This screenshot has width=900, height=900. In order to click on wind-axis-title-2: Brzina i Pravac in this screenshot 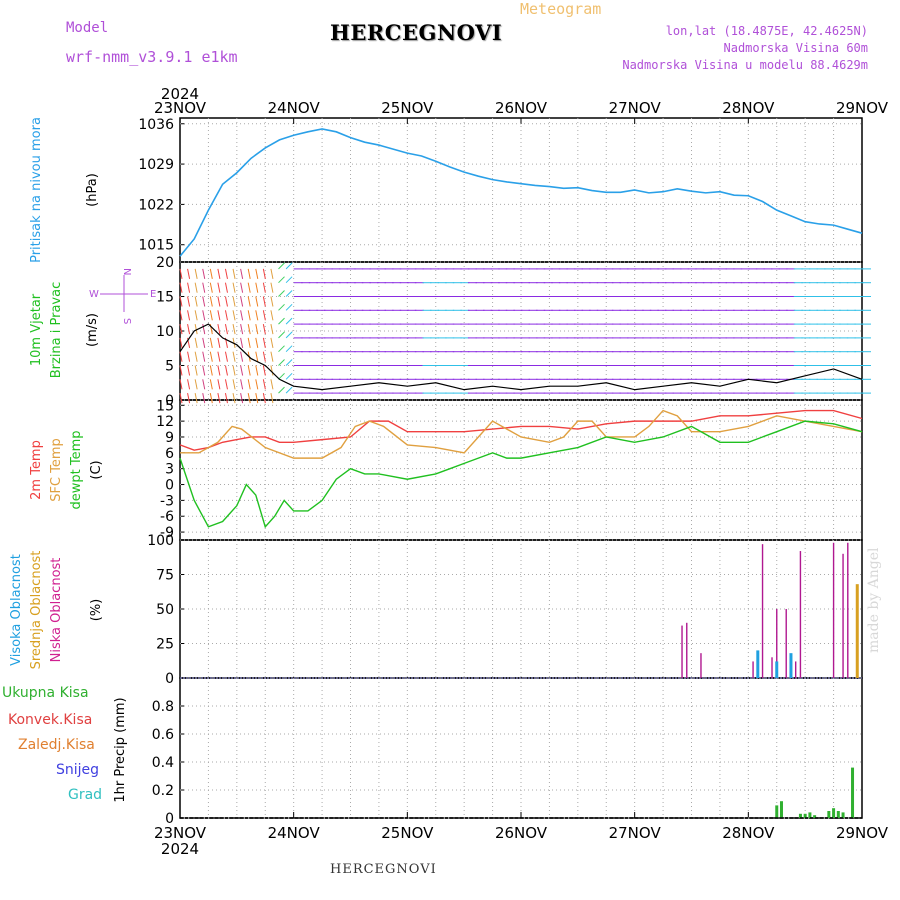, I will do `click(56, 330)`.